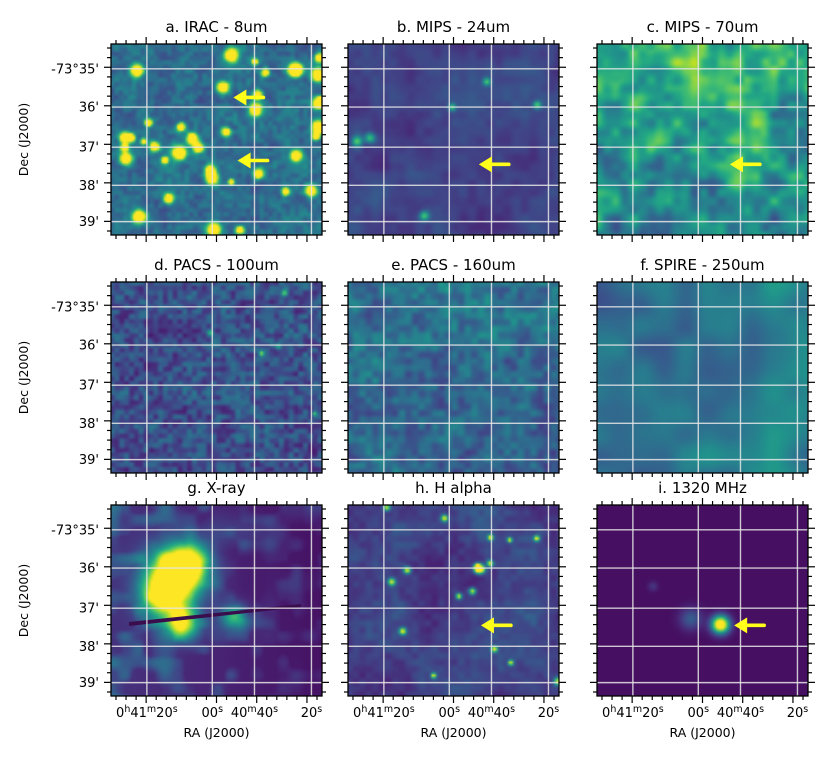  What do you see at coordinates (703, 27) in the screenshot?
I see `panel-title: c. MIPS - 70um` at bounding box center [703, 27].